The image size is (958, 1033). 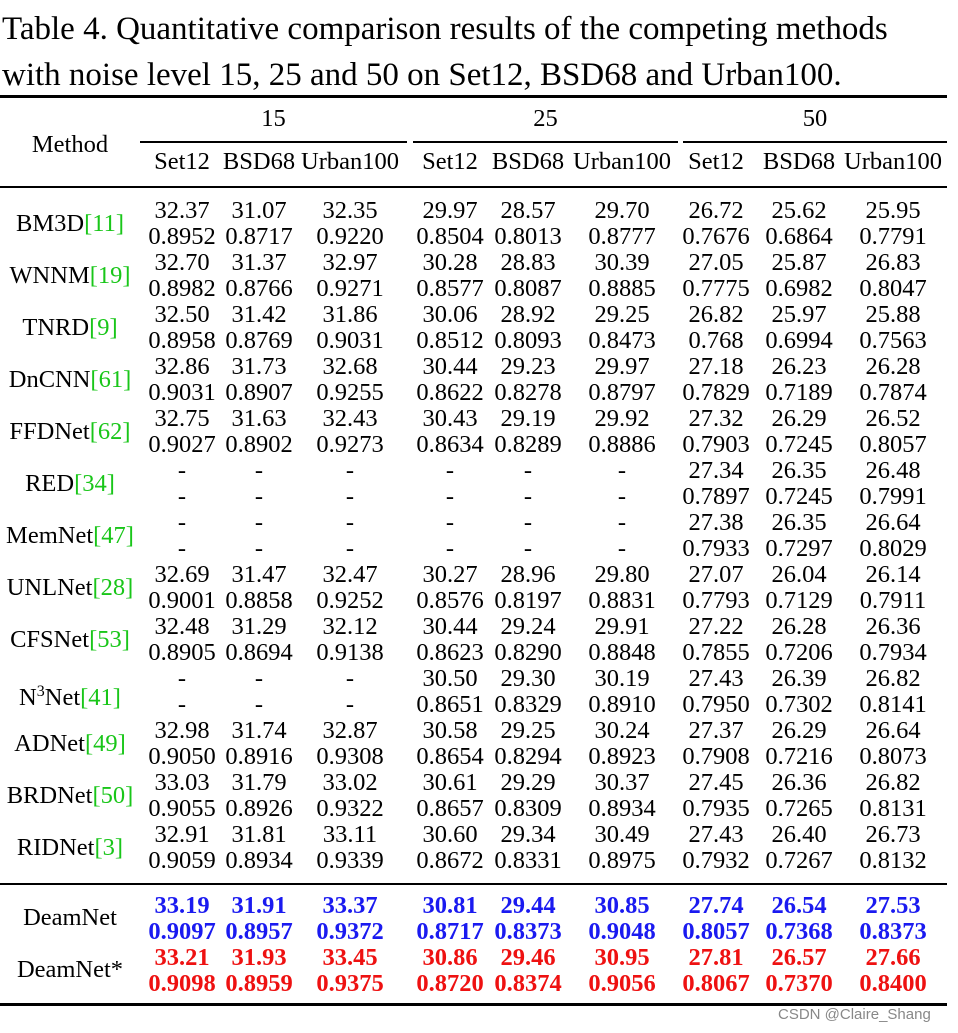 I want to click on ssim-cell: 0.8047, so click(x=893, y=288).